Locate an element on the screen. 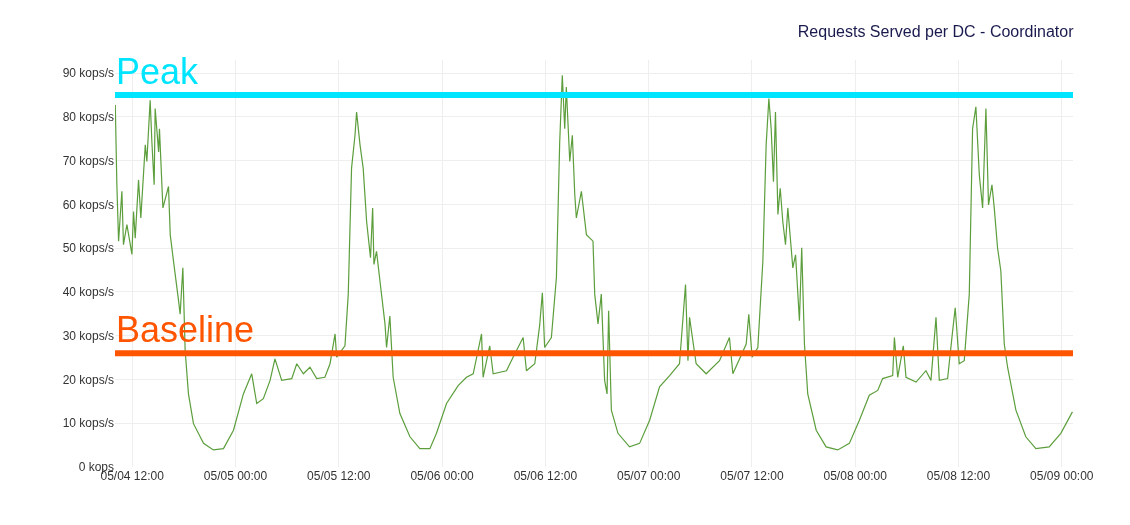 The image size is (1130, 525). x-tick-label: 05/08 12:00 is located at coordinates (958, 476).